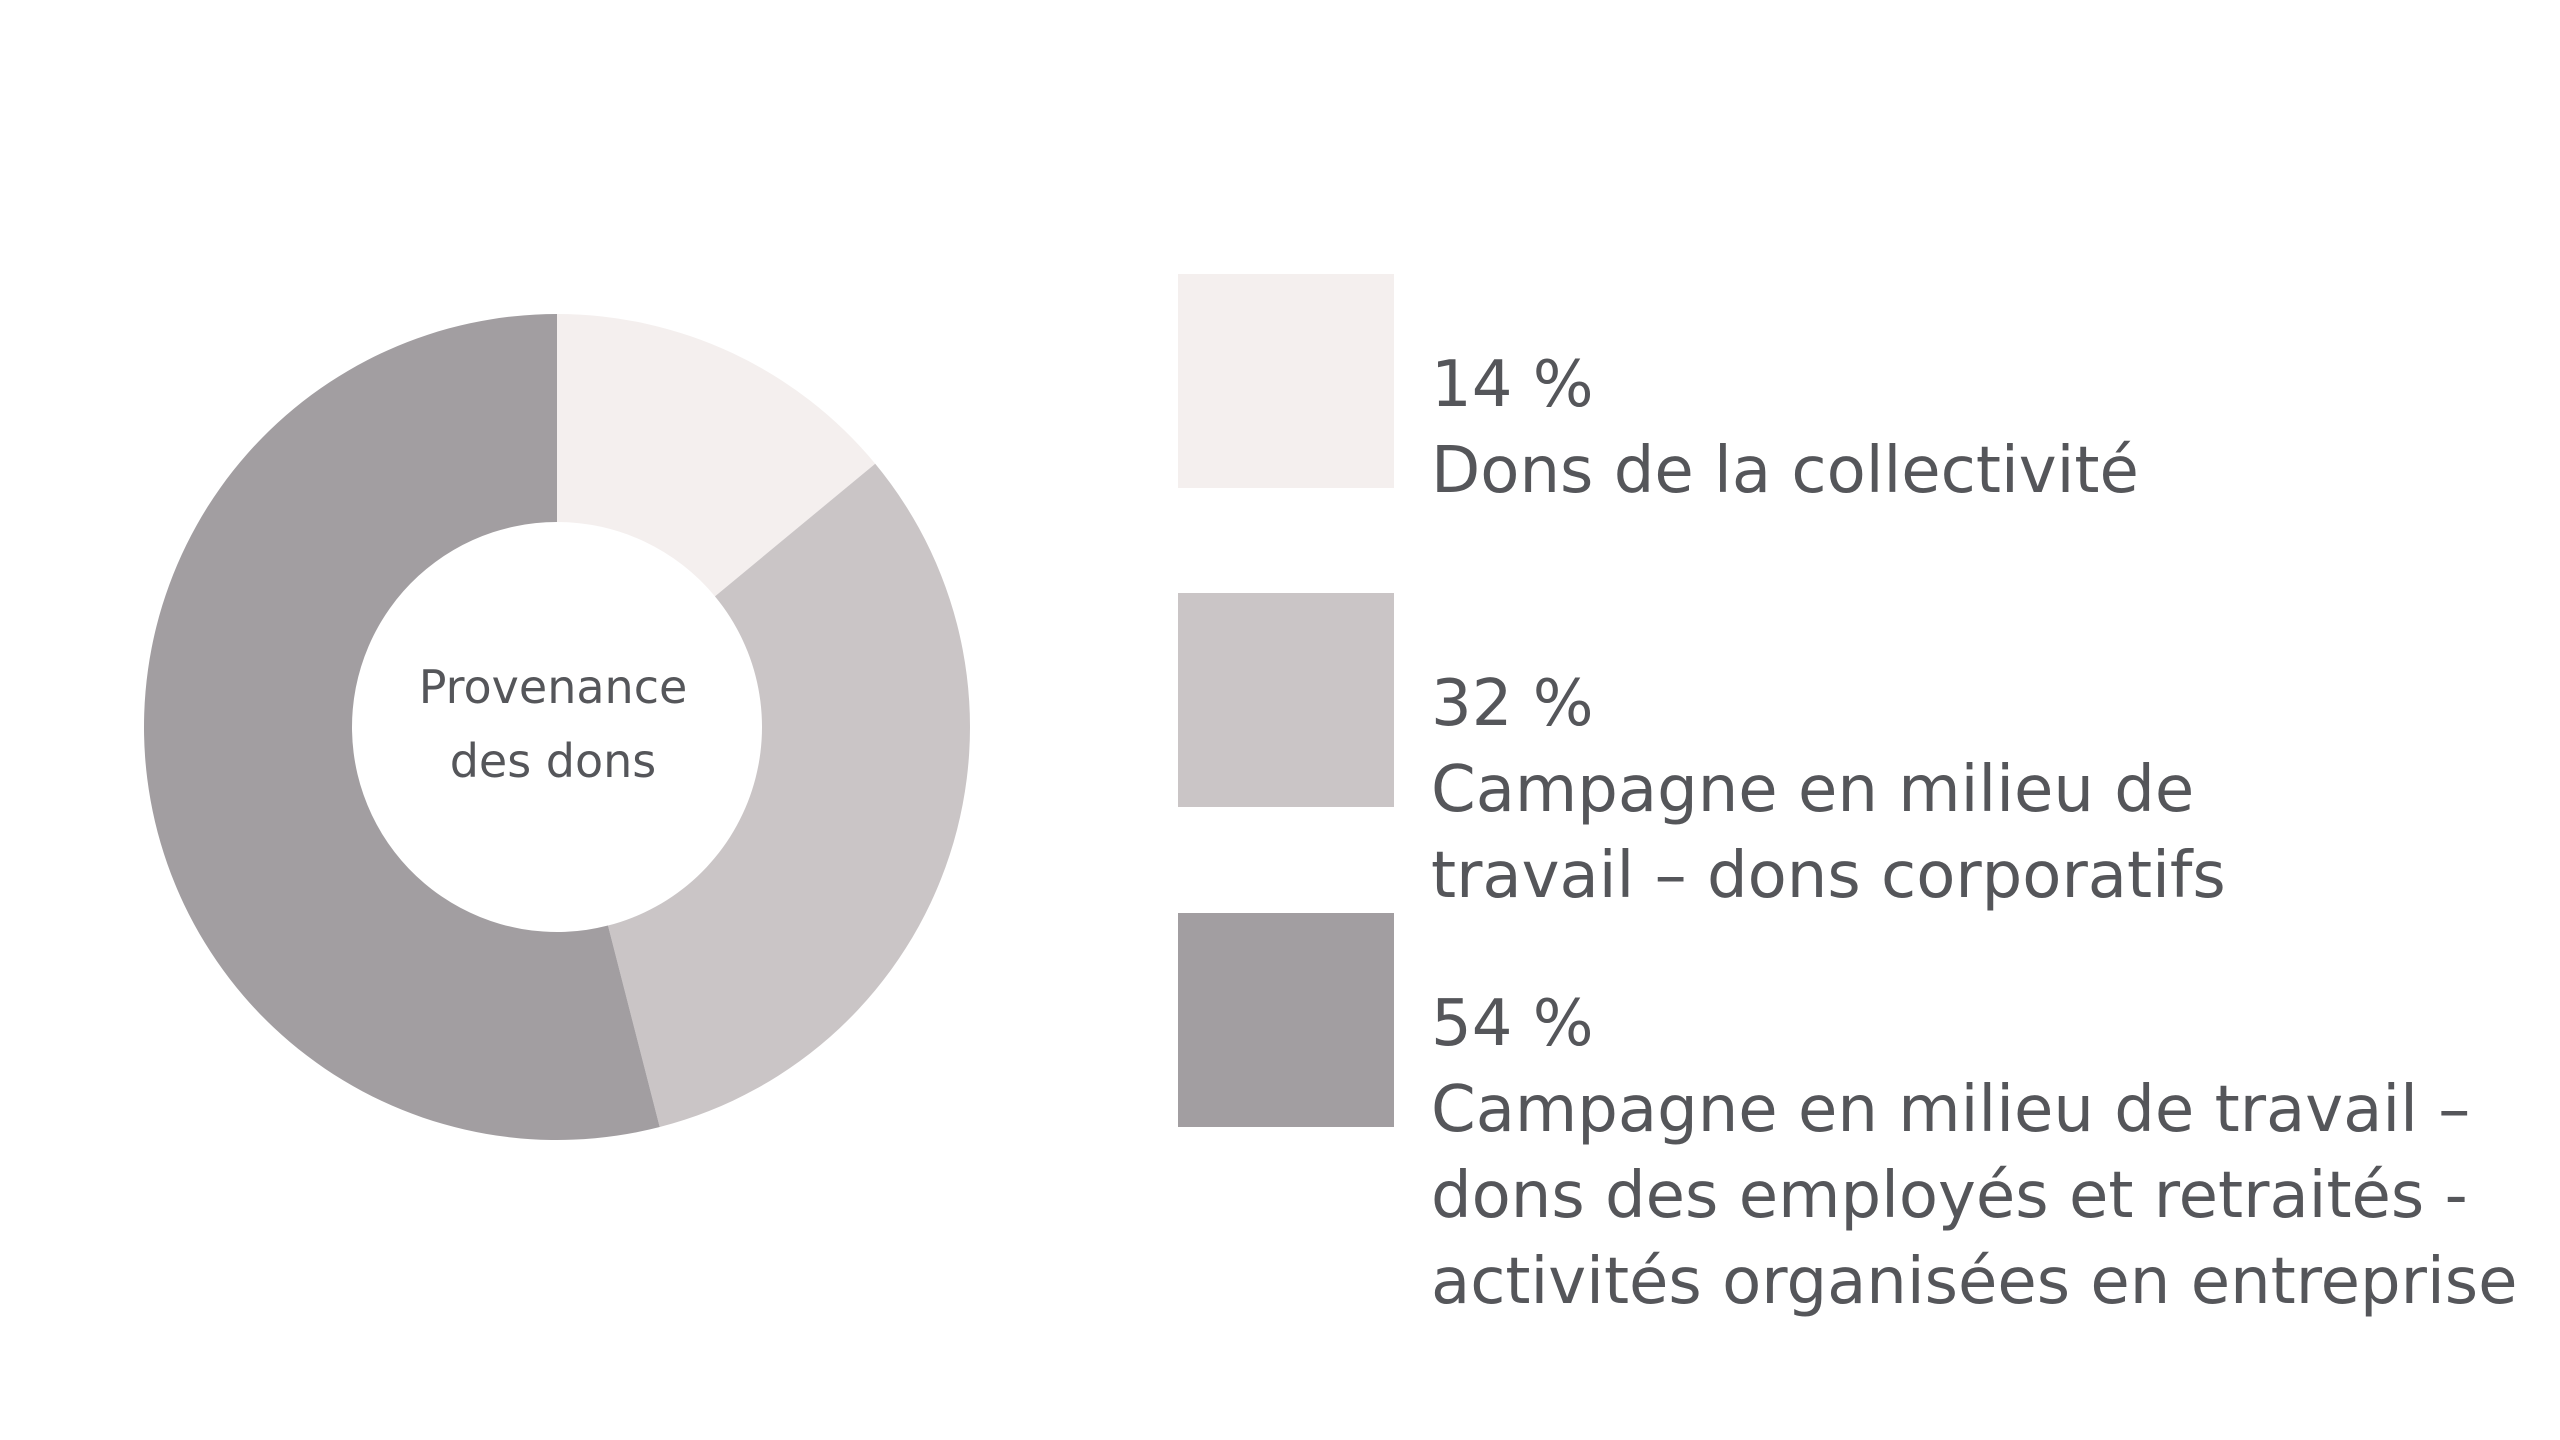  I want to click on legend-label-line: Dons de la collectivité, so click(1785, 471).